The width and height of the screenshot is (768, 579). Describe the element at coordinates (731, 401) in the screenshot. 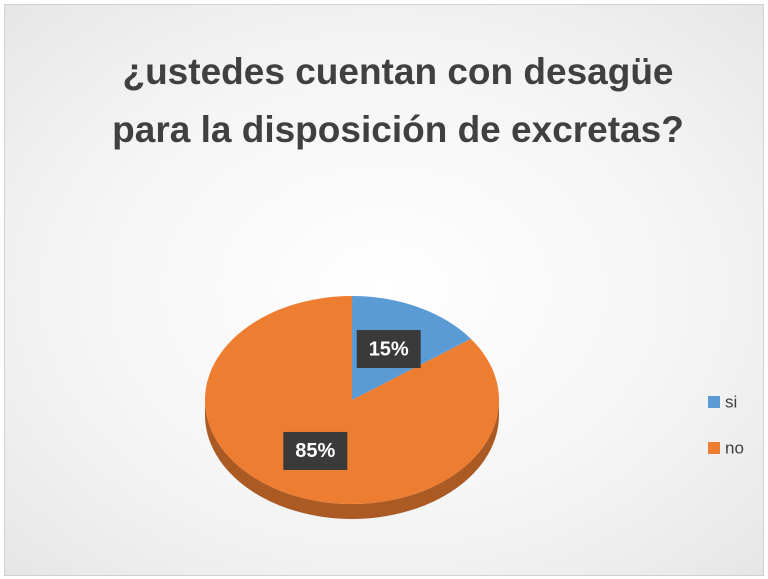

I see `legend-label: si` at that location.